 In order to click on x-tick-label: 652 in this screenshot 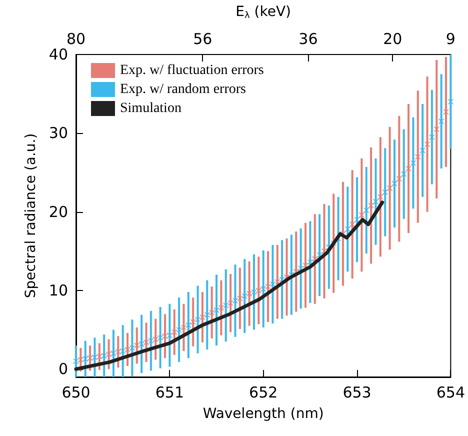, I will do `click(263, 393)`.